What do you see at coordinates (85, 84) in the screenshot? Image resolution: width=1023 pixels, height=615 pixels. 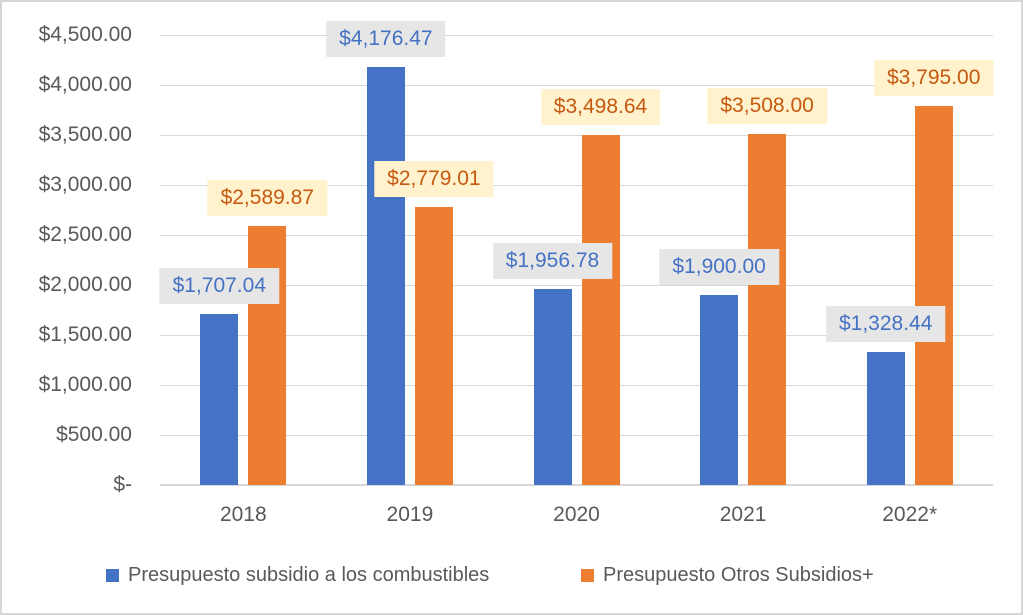 I see `y-axis-tick-label: $4,000.00` at bounding box center [85, 84].